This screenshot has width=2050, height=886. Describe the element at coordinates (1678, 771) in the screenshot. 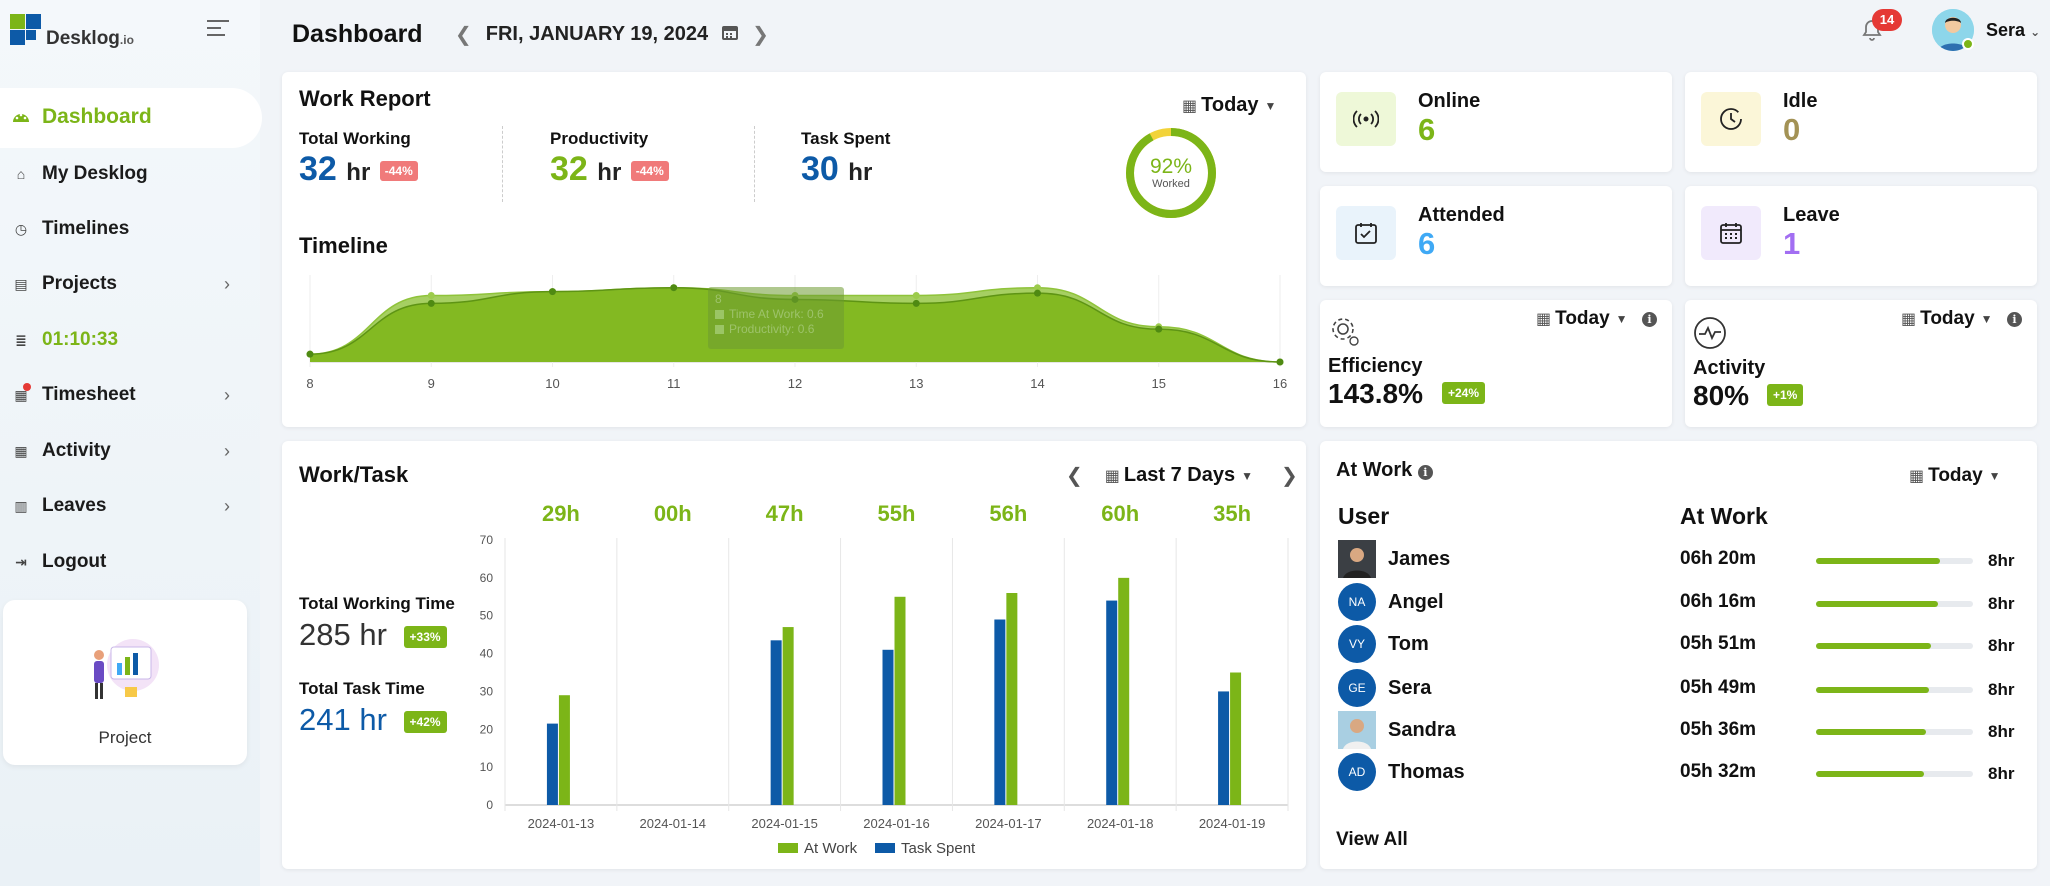

I see `table-row: AD Thomas 05h 32m 8hr` at that location.